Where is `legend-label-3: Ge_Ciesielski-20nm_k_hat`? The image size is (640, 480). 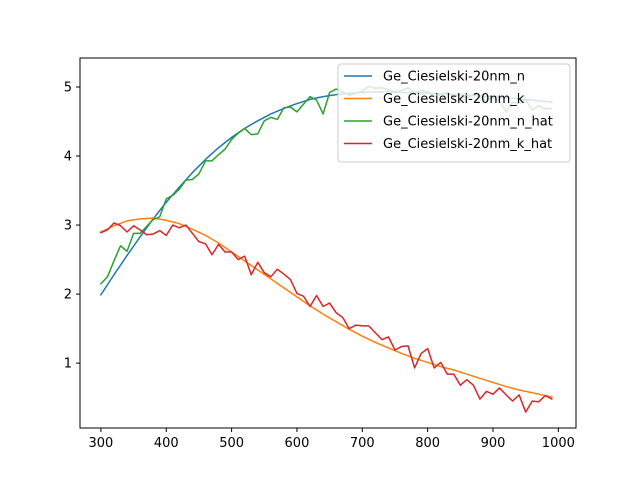 legend-label-3: Ge_Ciesielski-20nm_k_hat is located at coordinates (467, 144).